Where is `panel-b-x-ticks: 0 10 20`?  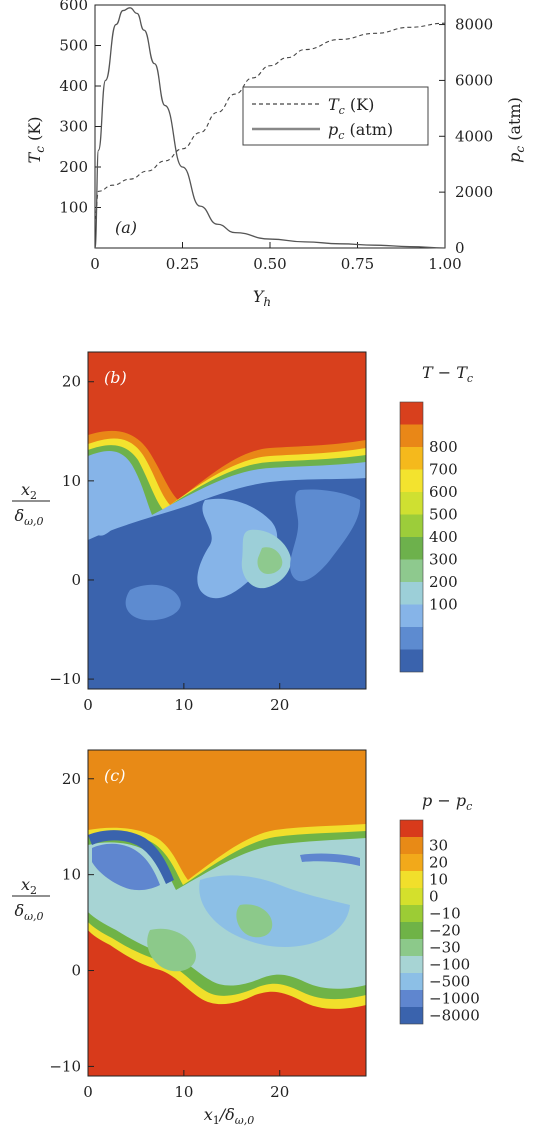 panel-b-x-ticks: 0 10 20 is located at coordinates (186, 698).